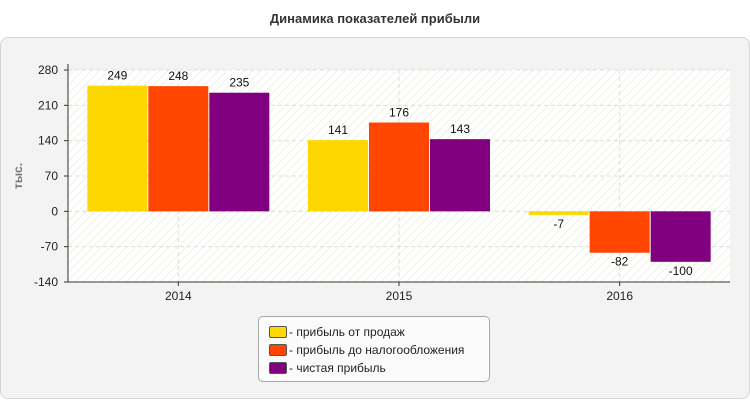  What do you see at coordinates (337, 368) in the screenshot?
I see `legend-label: - чистая прибыль` at bounding box center [337, 368].